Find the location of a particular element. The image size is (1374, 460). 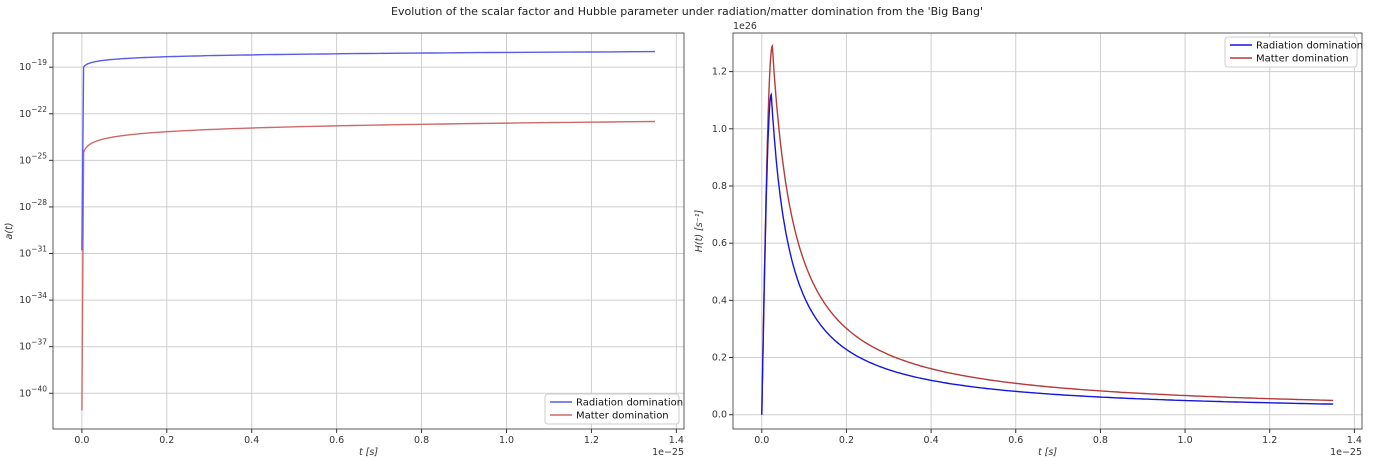

y-tick-label: 0.2 is located at coordinates (719, 358).